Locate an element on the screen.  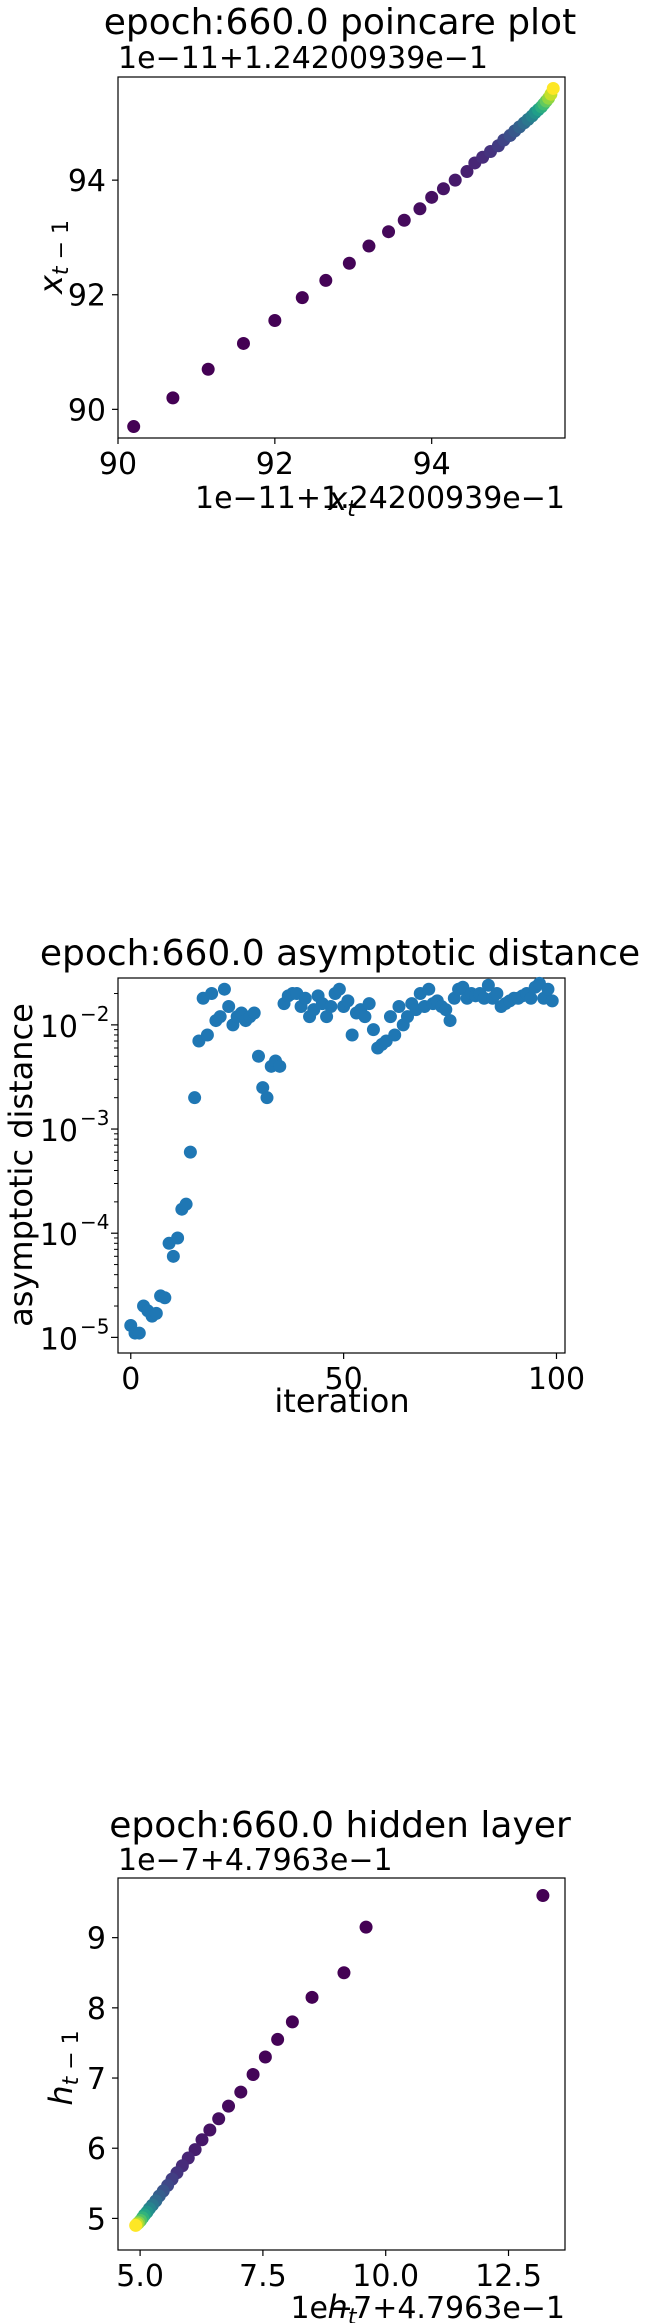
x-axis-ticks: 90 92 94 is located at coordinates (275, 460).